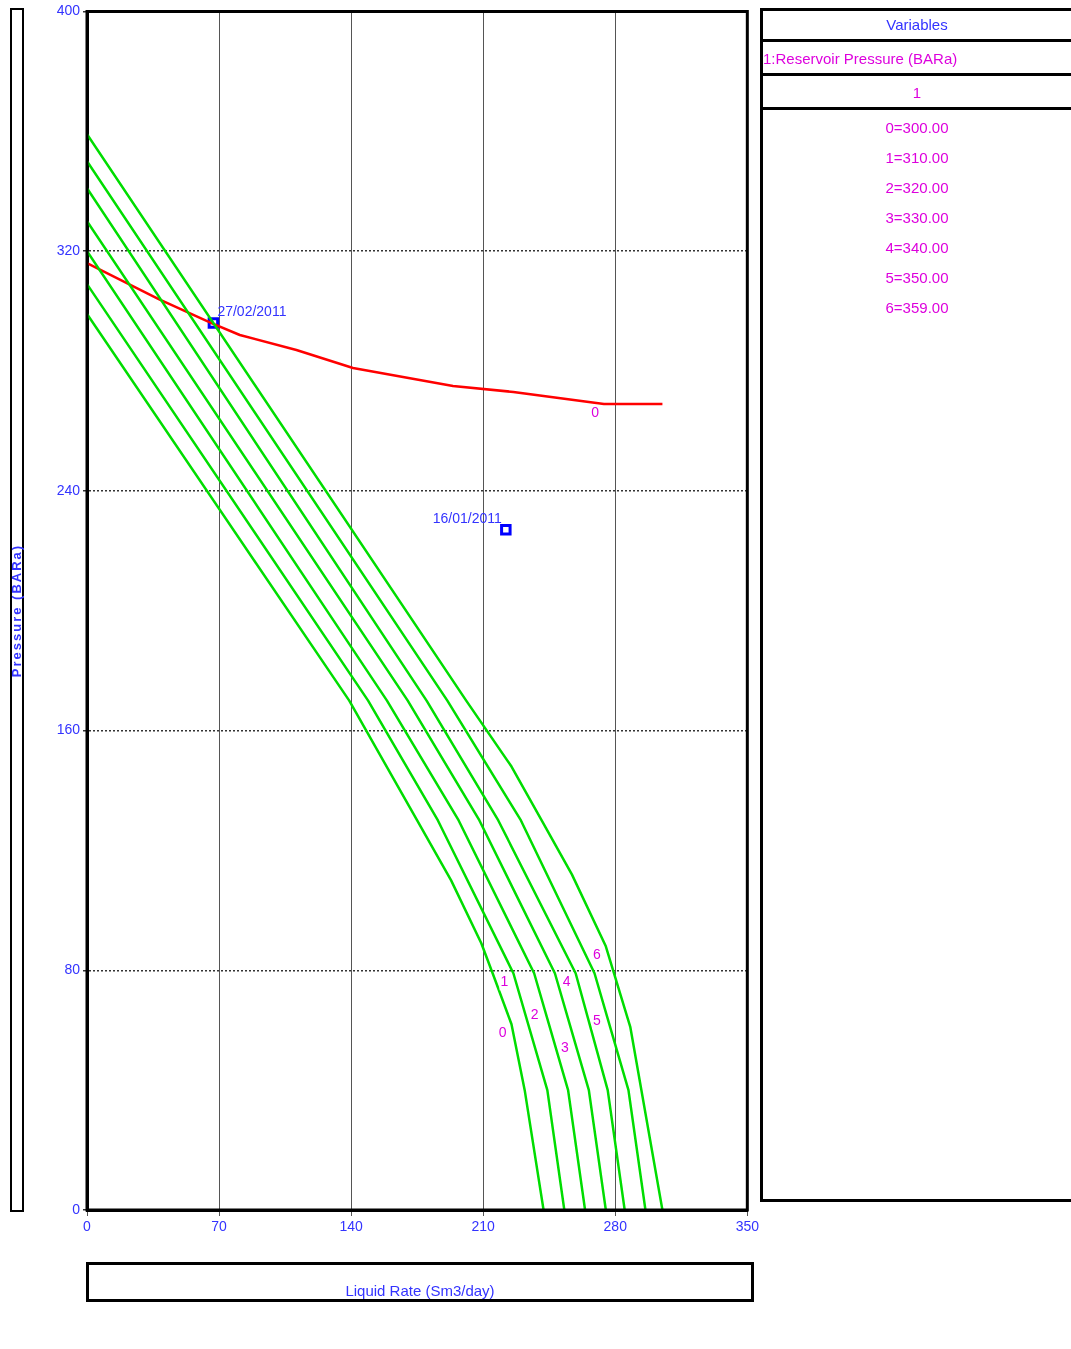  What do you see at coordinates (917, 94) in the screenshot?
I see `text: 1` at bounding box center [917, 94].